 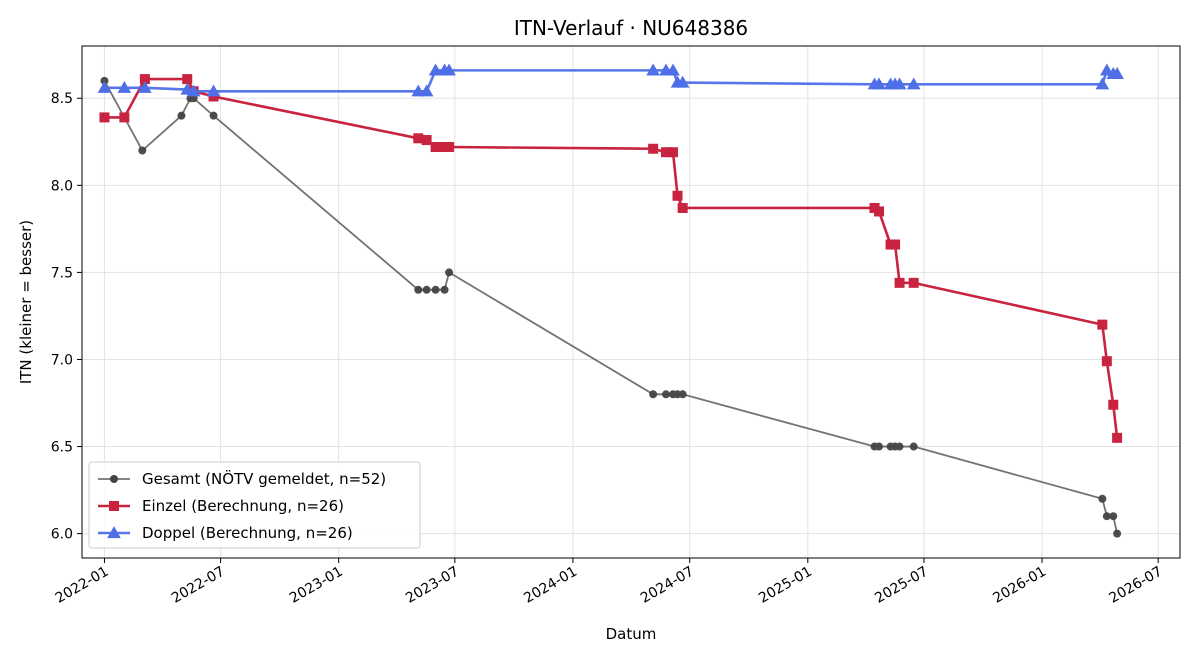 I want to click on legend-label: Gesamt (NÖTV gemeldet, n=52), so click(x=264, y=478).